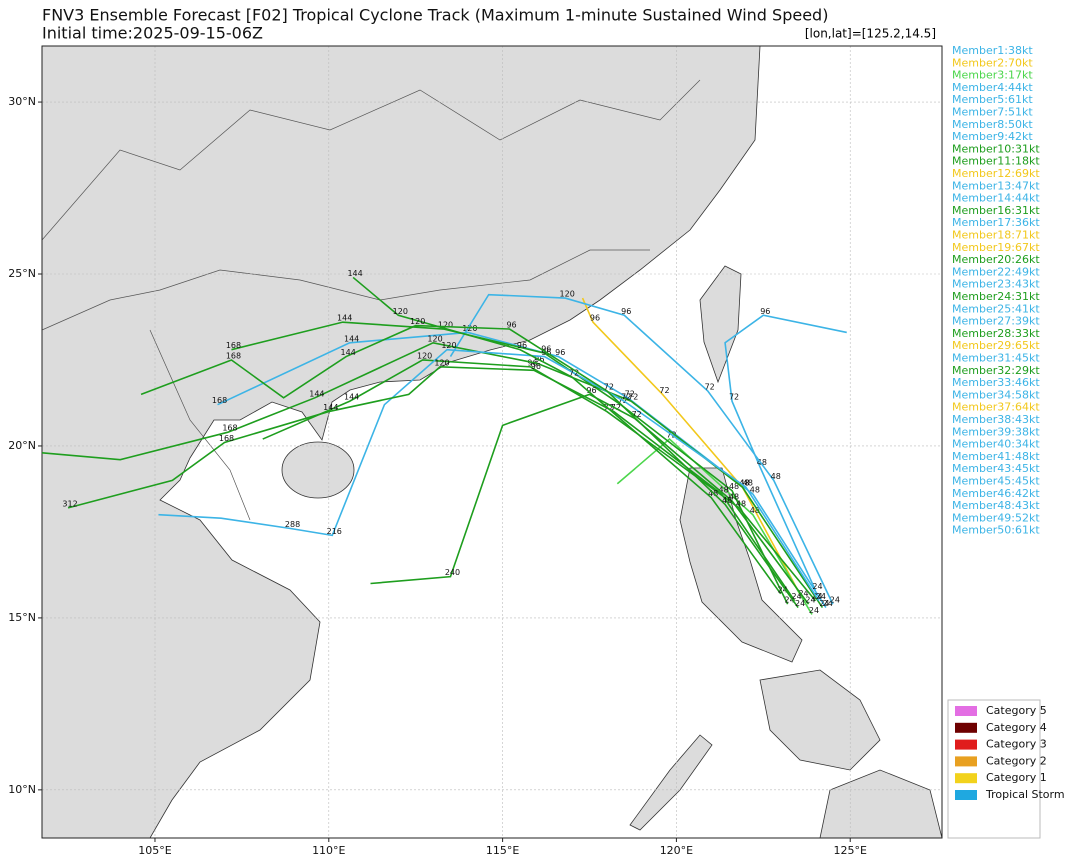 The width and height of the screenshot is (1078, 862). I want to click on hour-label: 288, so click(292, 524).